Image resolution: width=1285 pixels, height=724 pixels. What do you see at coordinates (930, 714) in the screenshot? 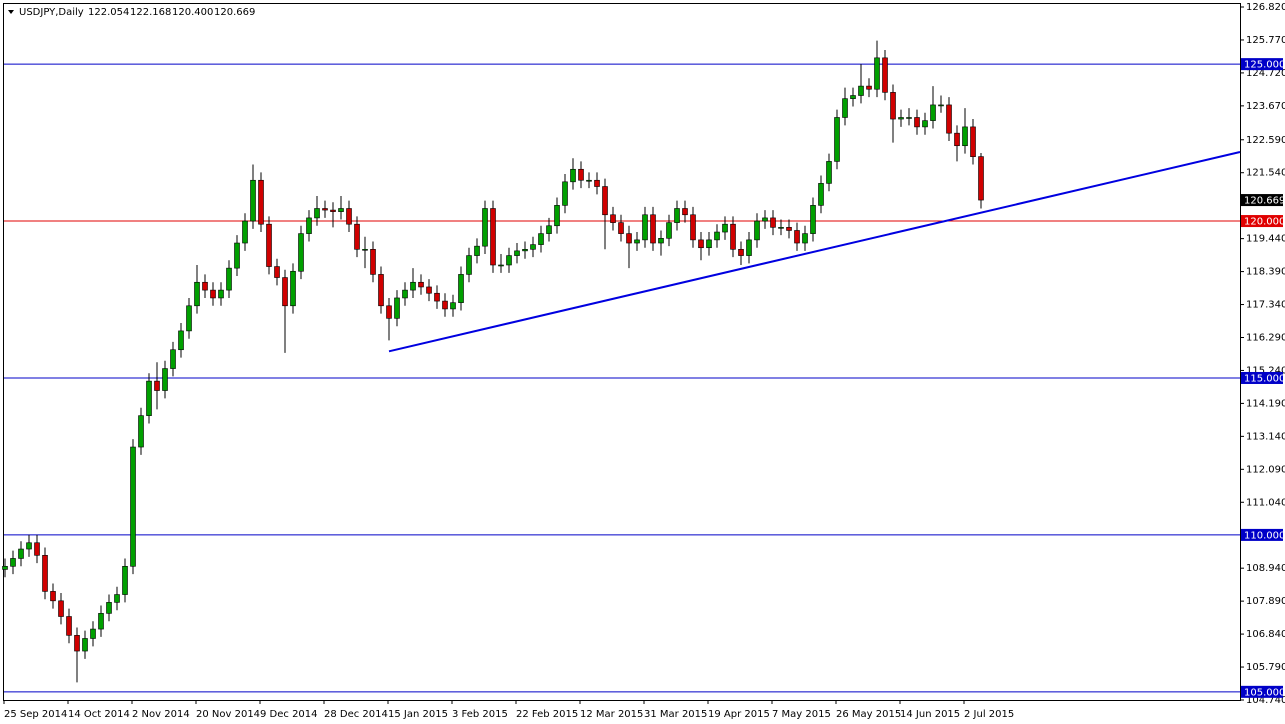
I see `x-tick-label: 14 Jun 2015` at bounding box center [930, 714].